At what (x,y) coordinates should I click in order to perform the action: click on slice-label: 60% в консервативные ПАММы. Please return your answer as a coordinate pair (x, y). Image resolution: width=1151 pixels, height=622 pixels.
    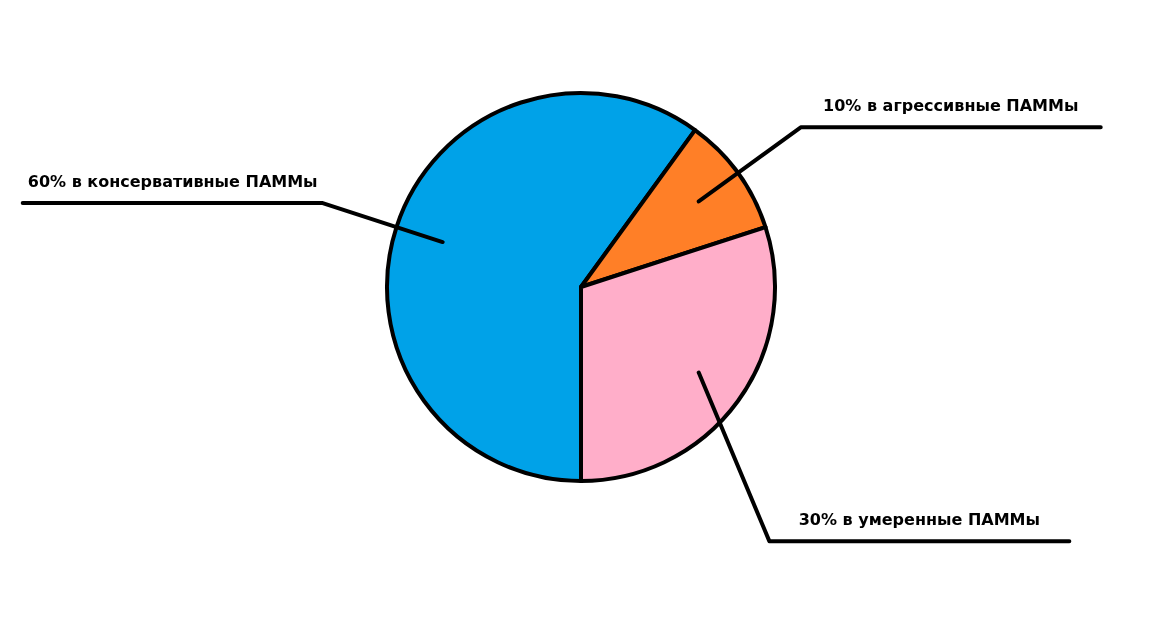
    Looking at the image, I should click on (172, 182).